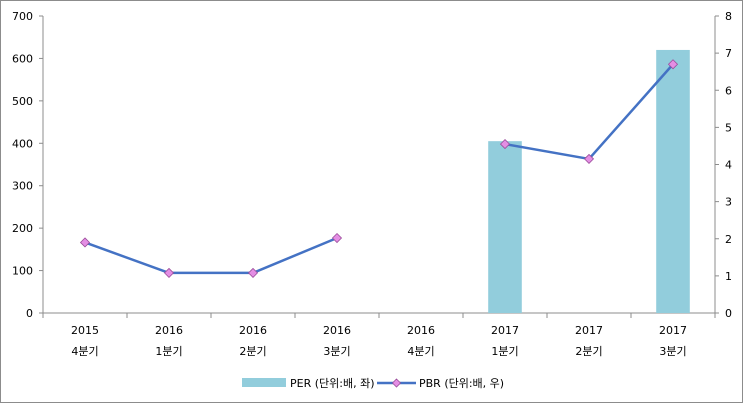 This screenshot has height=403, width=743. Describe the element at coordinates (22, 16) in the screenshot. I see `left-tick-label: 700` at that location.